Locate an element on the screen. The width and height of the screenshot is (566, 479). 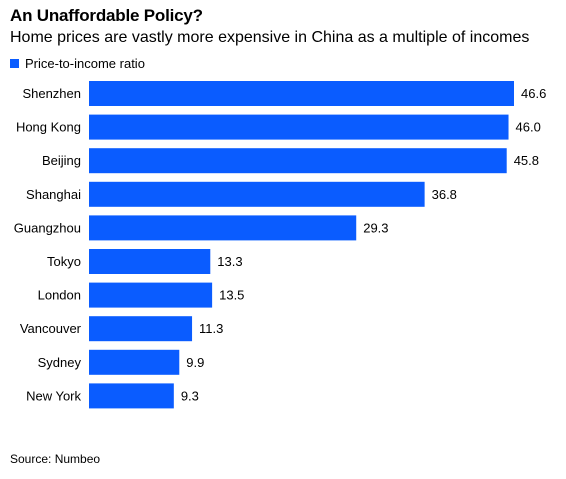
bar-vancouver is located at coordinates (141, 329).